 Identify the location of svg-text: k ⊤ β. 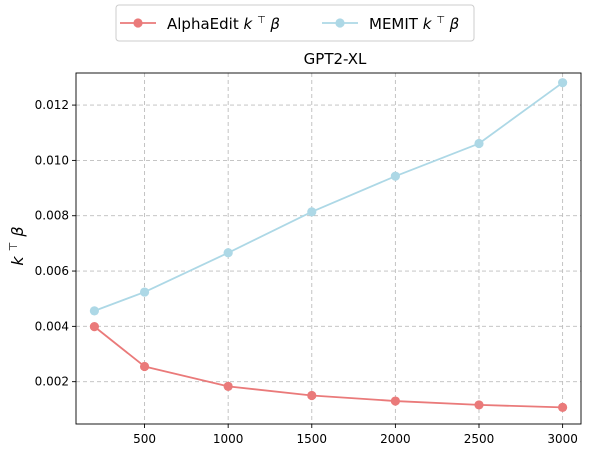
(17, 245).